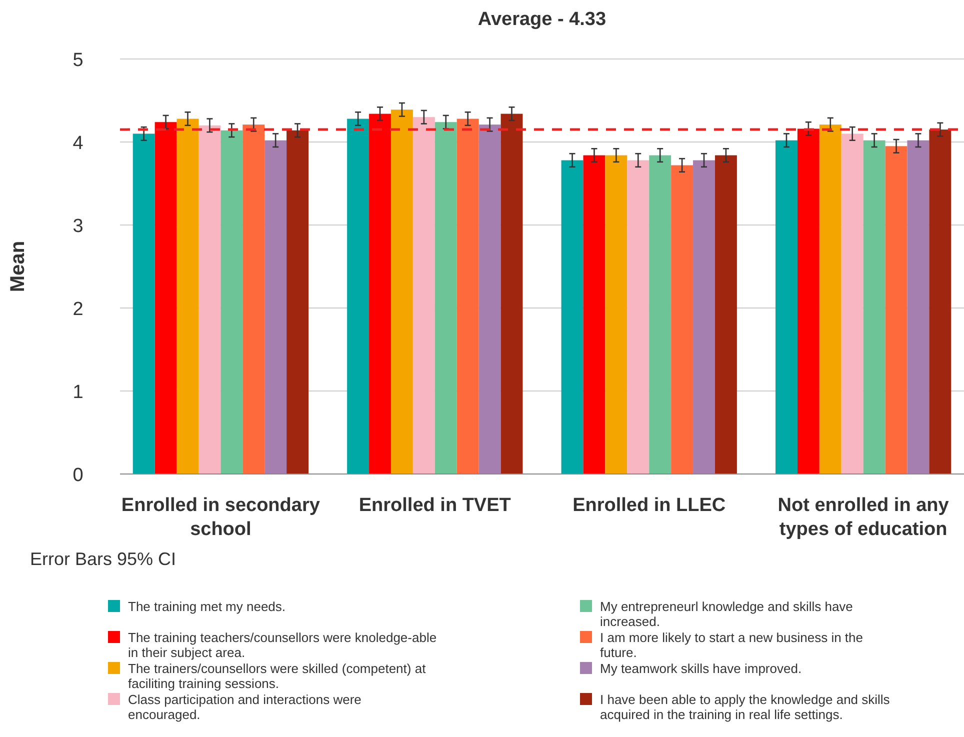 The width and height of the screenshot is (964, 737). What do you see at coordinates (103, 559) in the screenshot?
I see `text: Error Bars 95% CI` at bounding box center [103, 559].